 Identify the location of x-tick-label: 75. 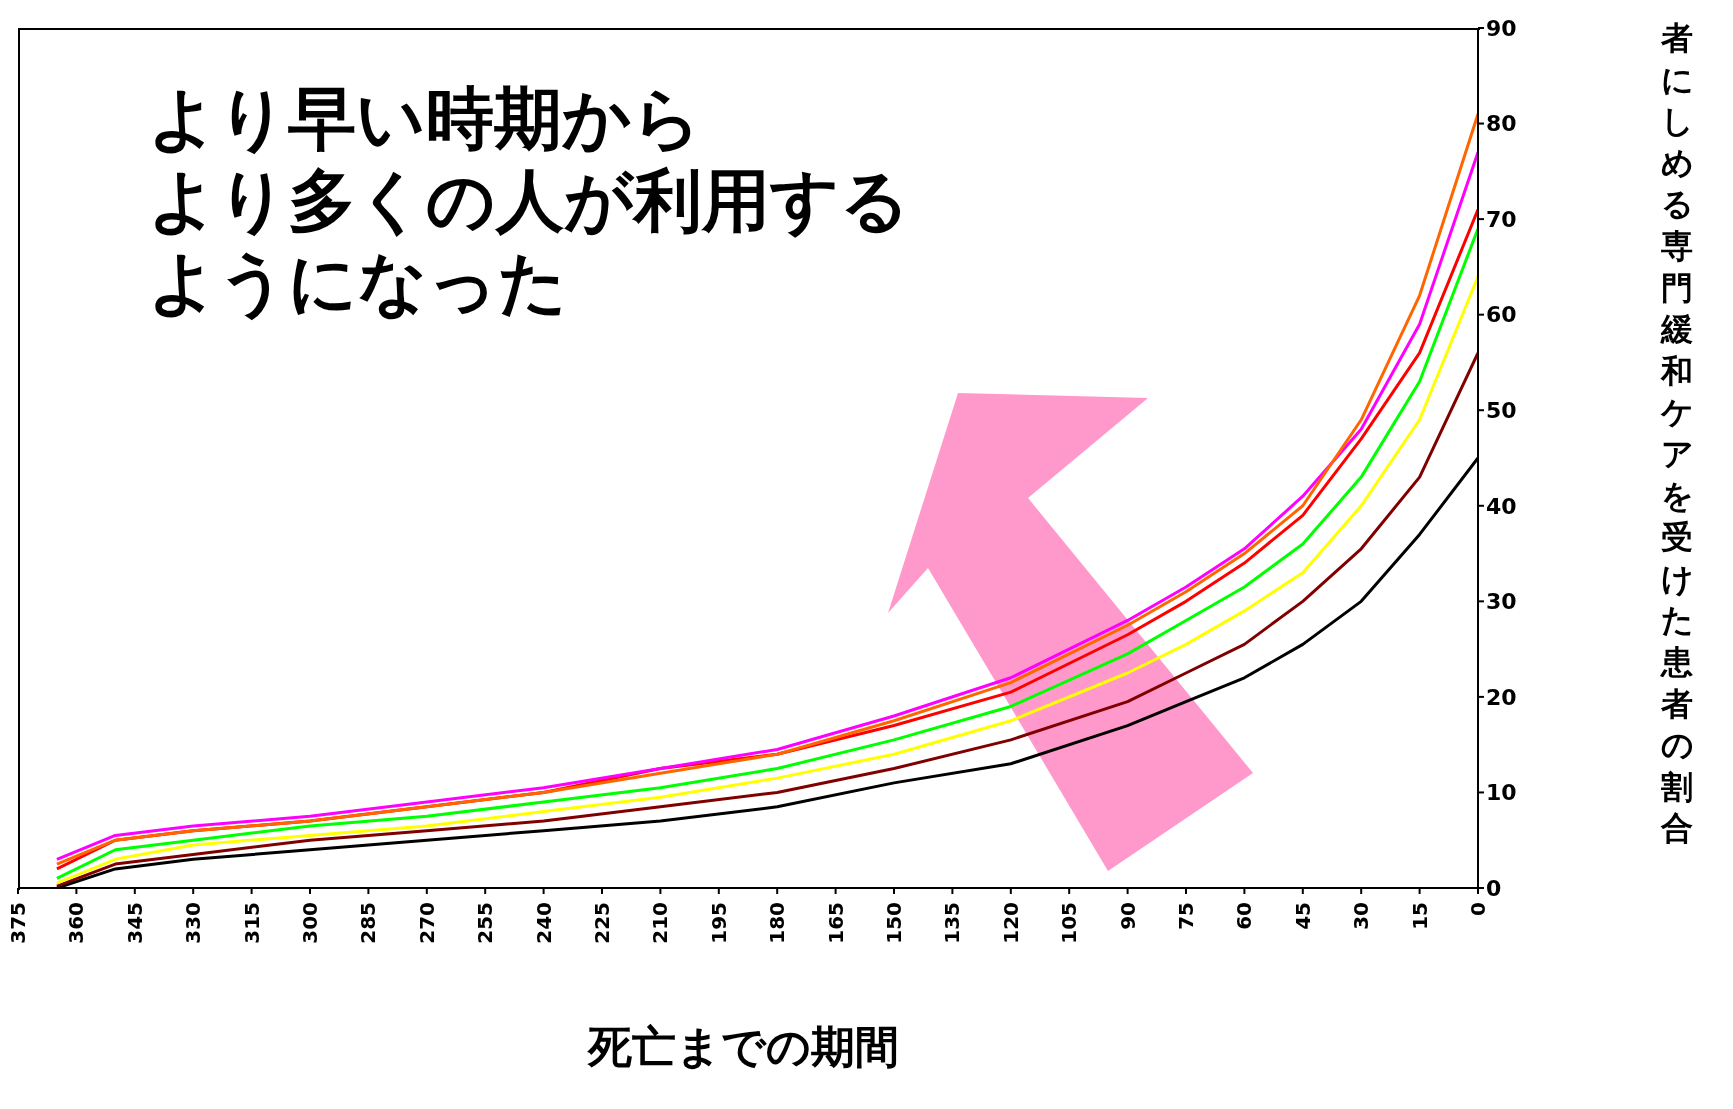
(1186, 916).